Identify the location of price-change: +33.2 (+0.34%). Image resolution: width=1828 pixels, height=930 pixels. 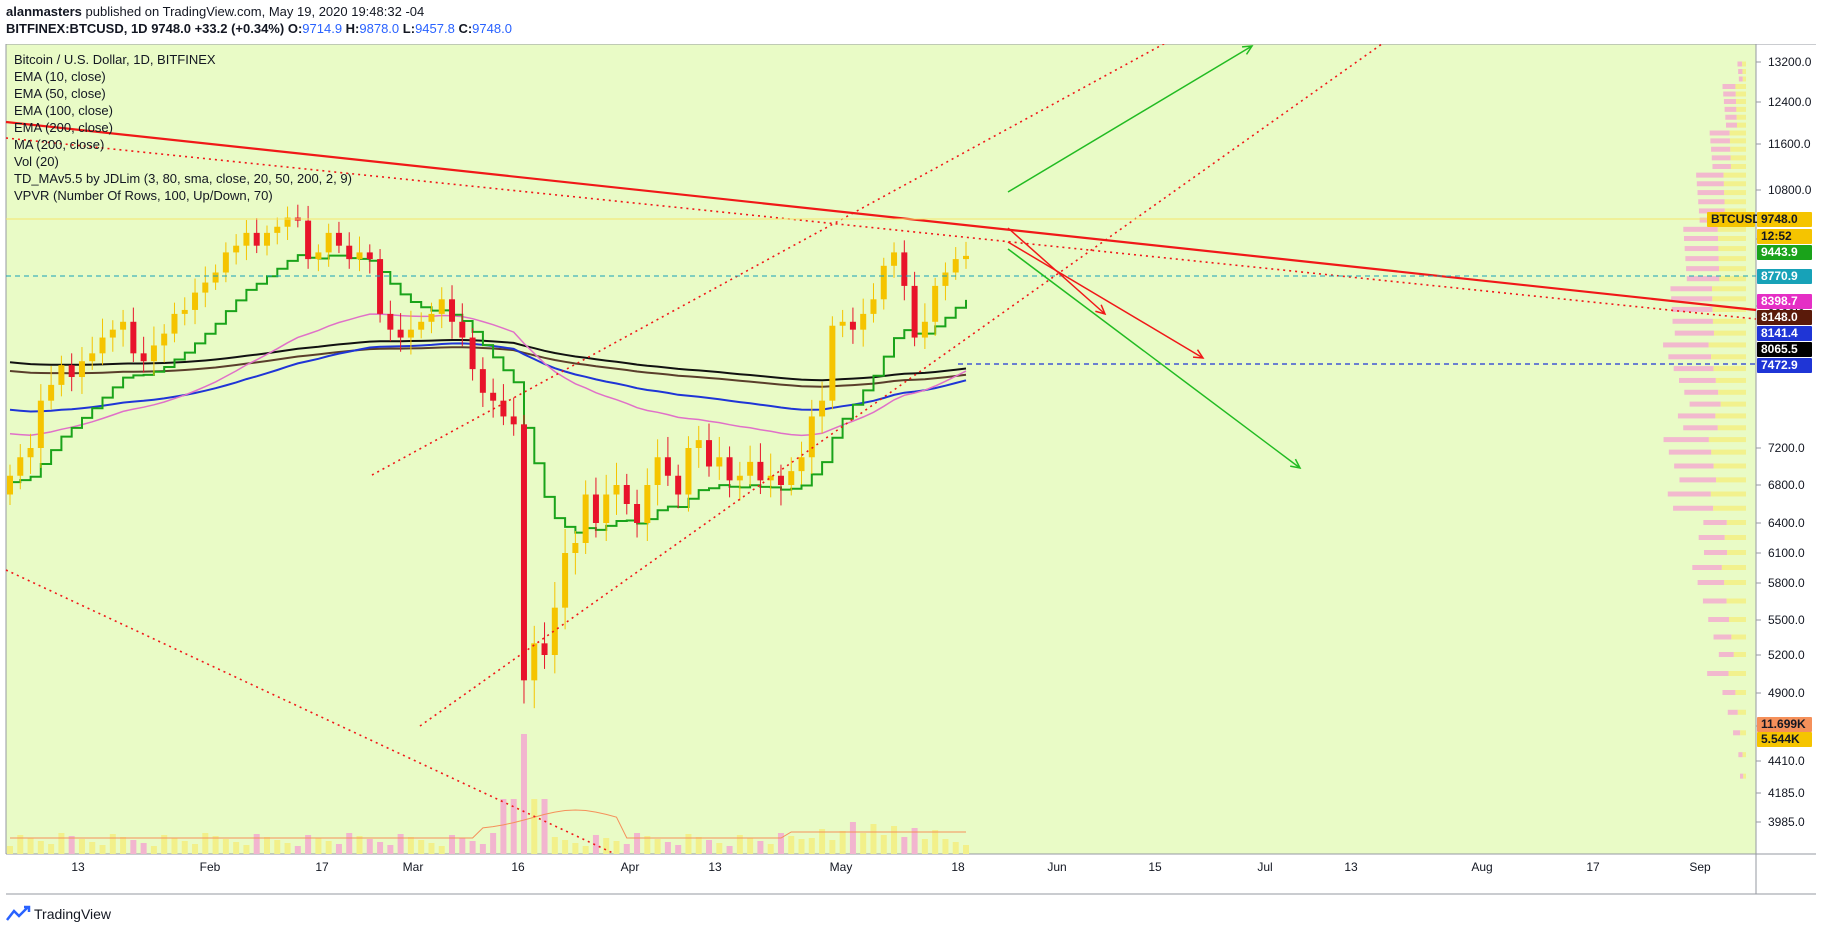
(239, 28).